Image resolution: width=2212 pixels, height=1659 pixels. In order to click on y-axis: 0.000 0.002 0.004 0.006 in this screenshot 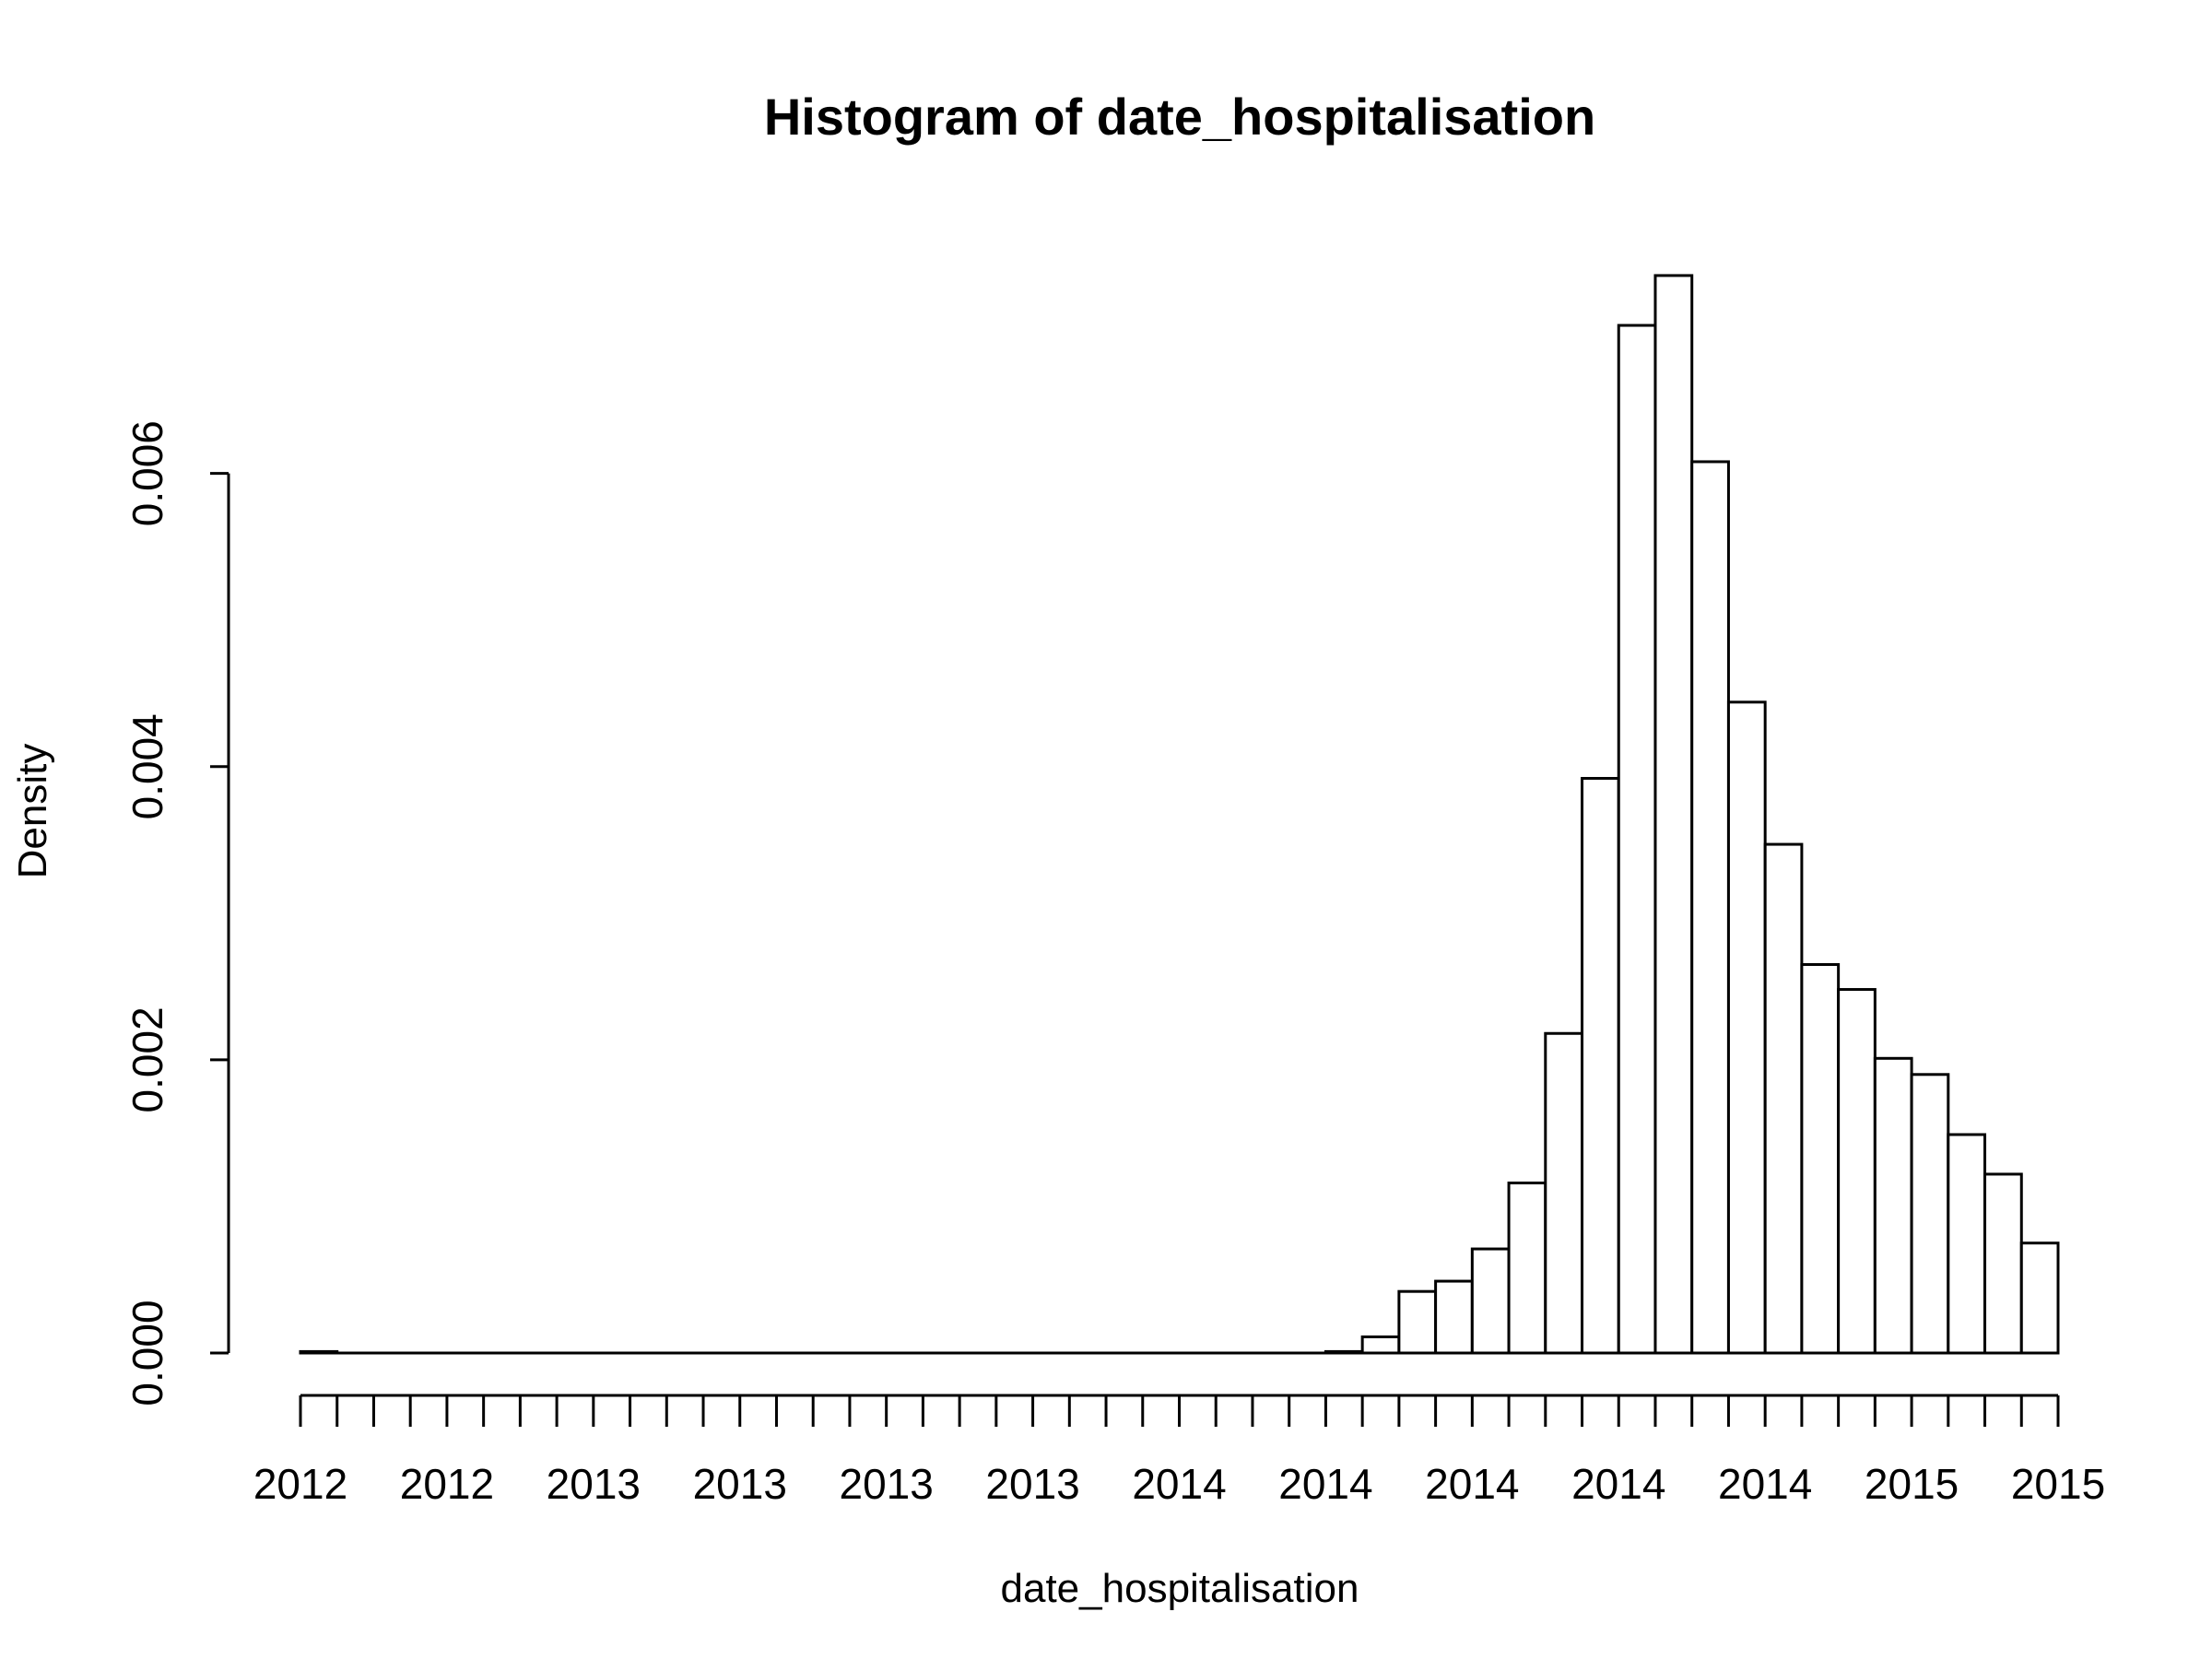, I will do `click(177, 913)`.